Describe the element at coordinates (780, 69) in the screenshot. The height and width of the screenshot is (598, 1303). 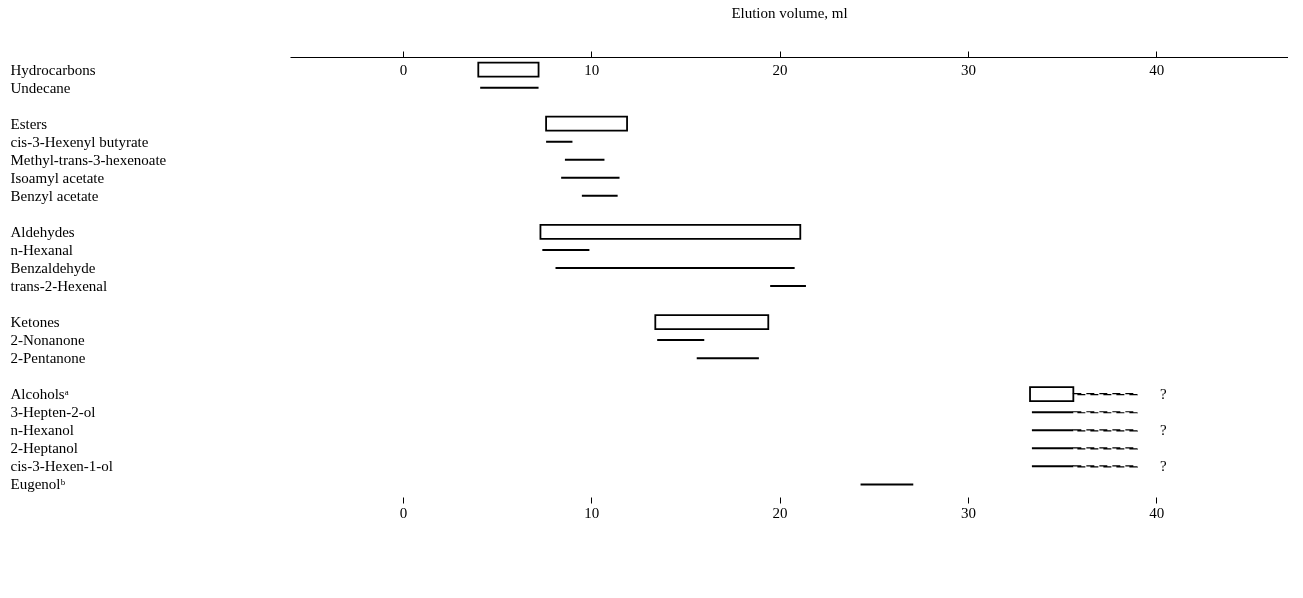
I see `x-tick-label: 20` at that location.